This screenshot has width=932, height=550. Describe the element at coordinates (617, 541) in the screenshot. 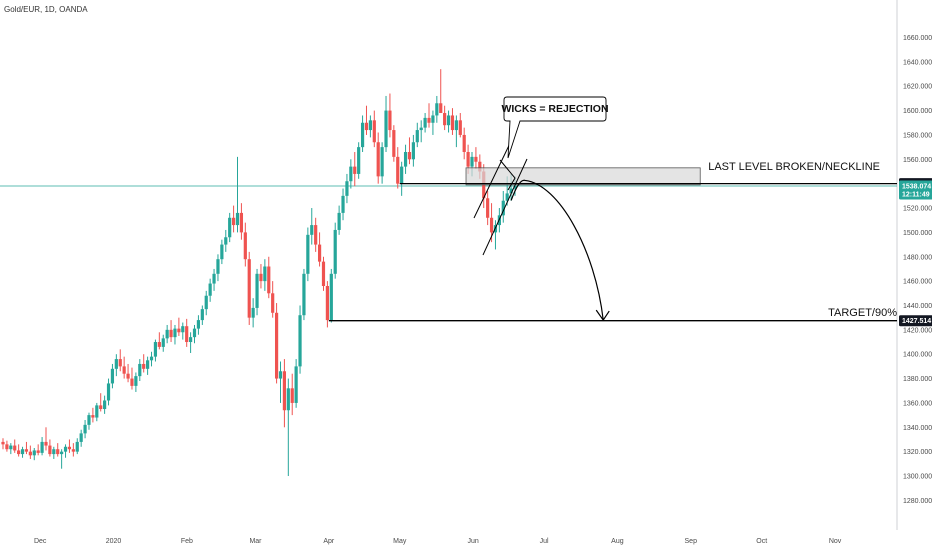

I see `x-tick-label: Aug` at that location.